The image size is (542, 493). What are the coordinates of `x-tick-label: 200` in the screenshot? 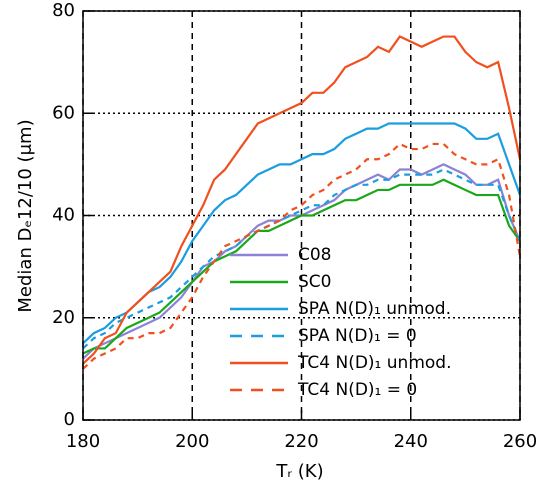 It's located at (192, 441).